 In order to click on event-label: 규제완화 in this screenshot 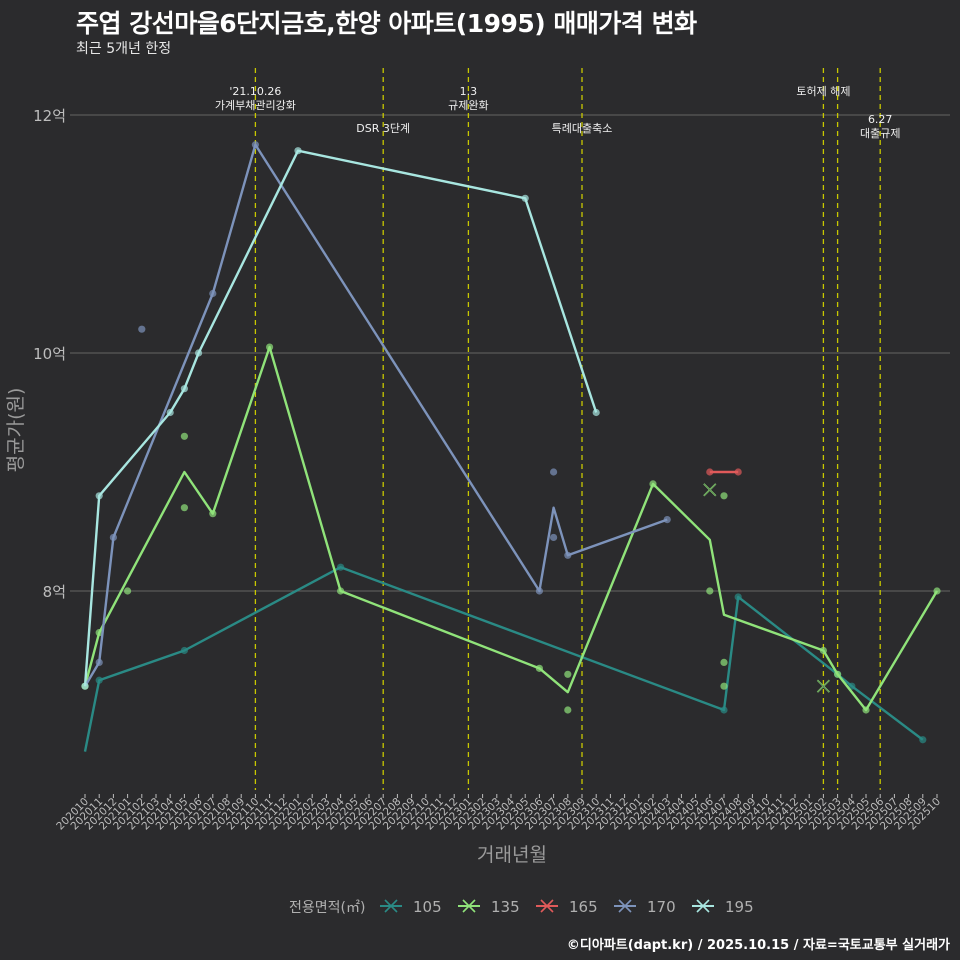, I will do `click(468, 105)`.